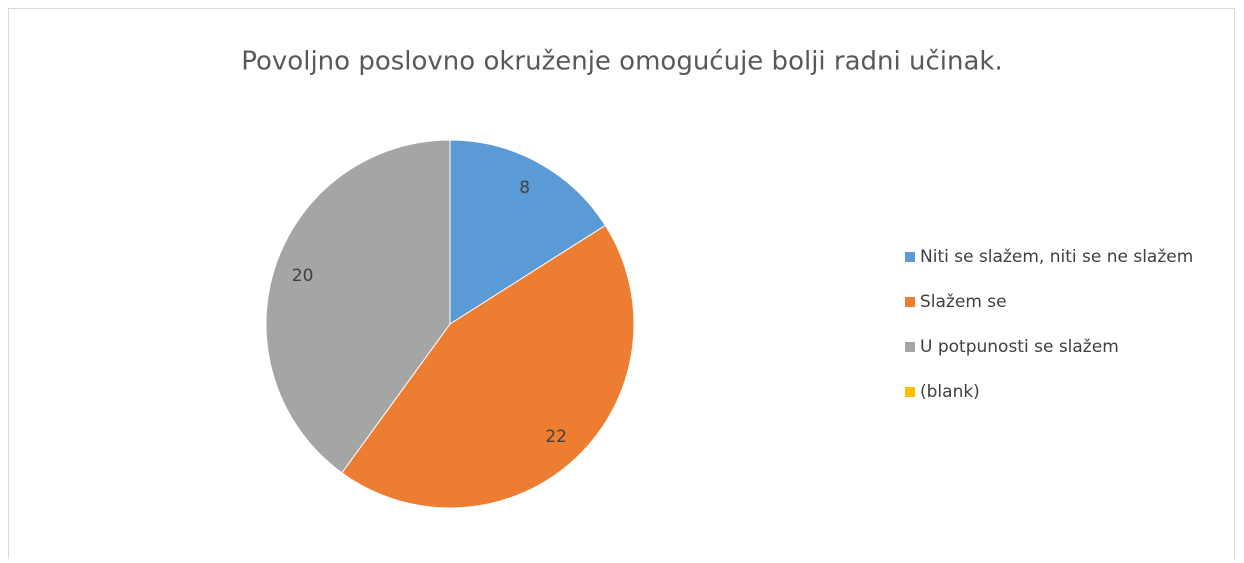  What do you see at coordinates (524, 188) in the screenshot?
I see `data-label: 8` at bounding box center [524, 188].